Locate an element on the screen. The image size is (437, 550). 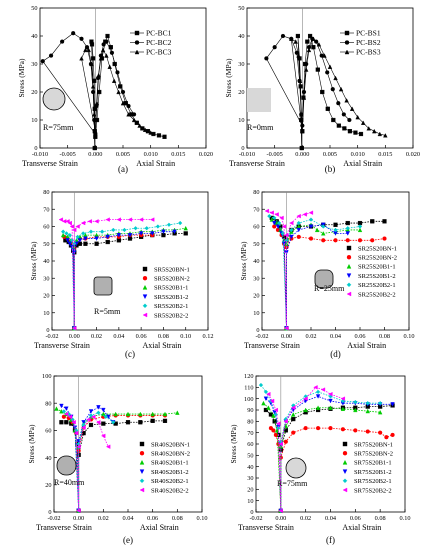
y-tick-label: 50 is located at coordinates (241, 8).